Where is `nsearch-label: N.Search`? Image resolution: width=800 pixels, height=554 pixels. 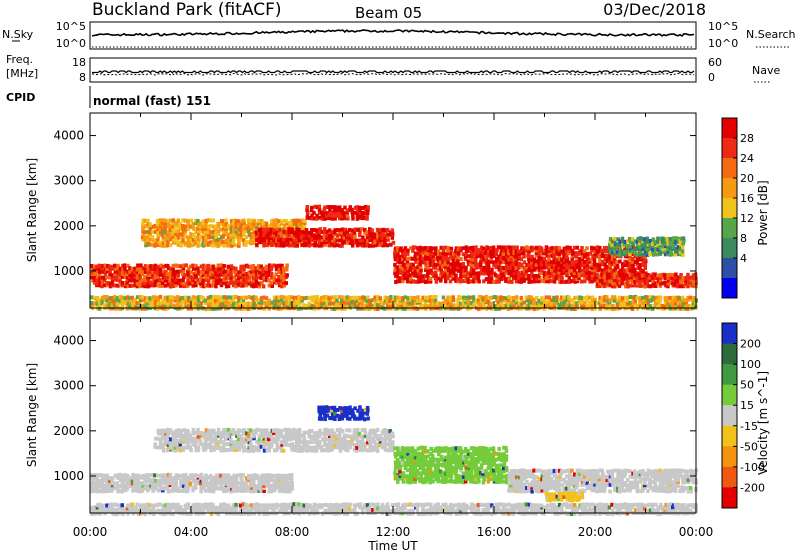
nsearch-label: N.Search is located at coordinates (771, 34).